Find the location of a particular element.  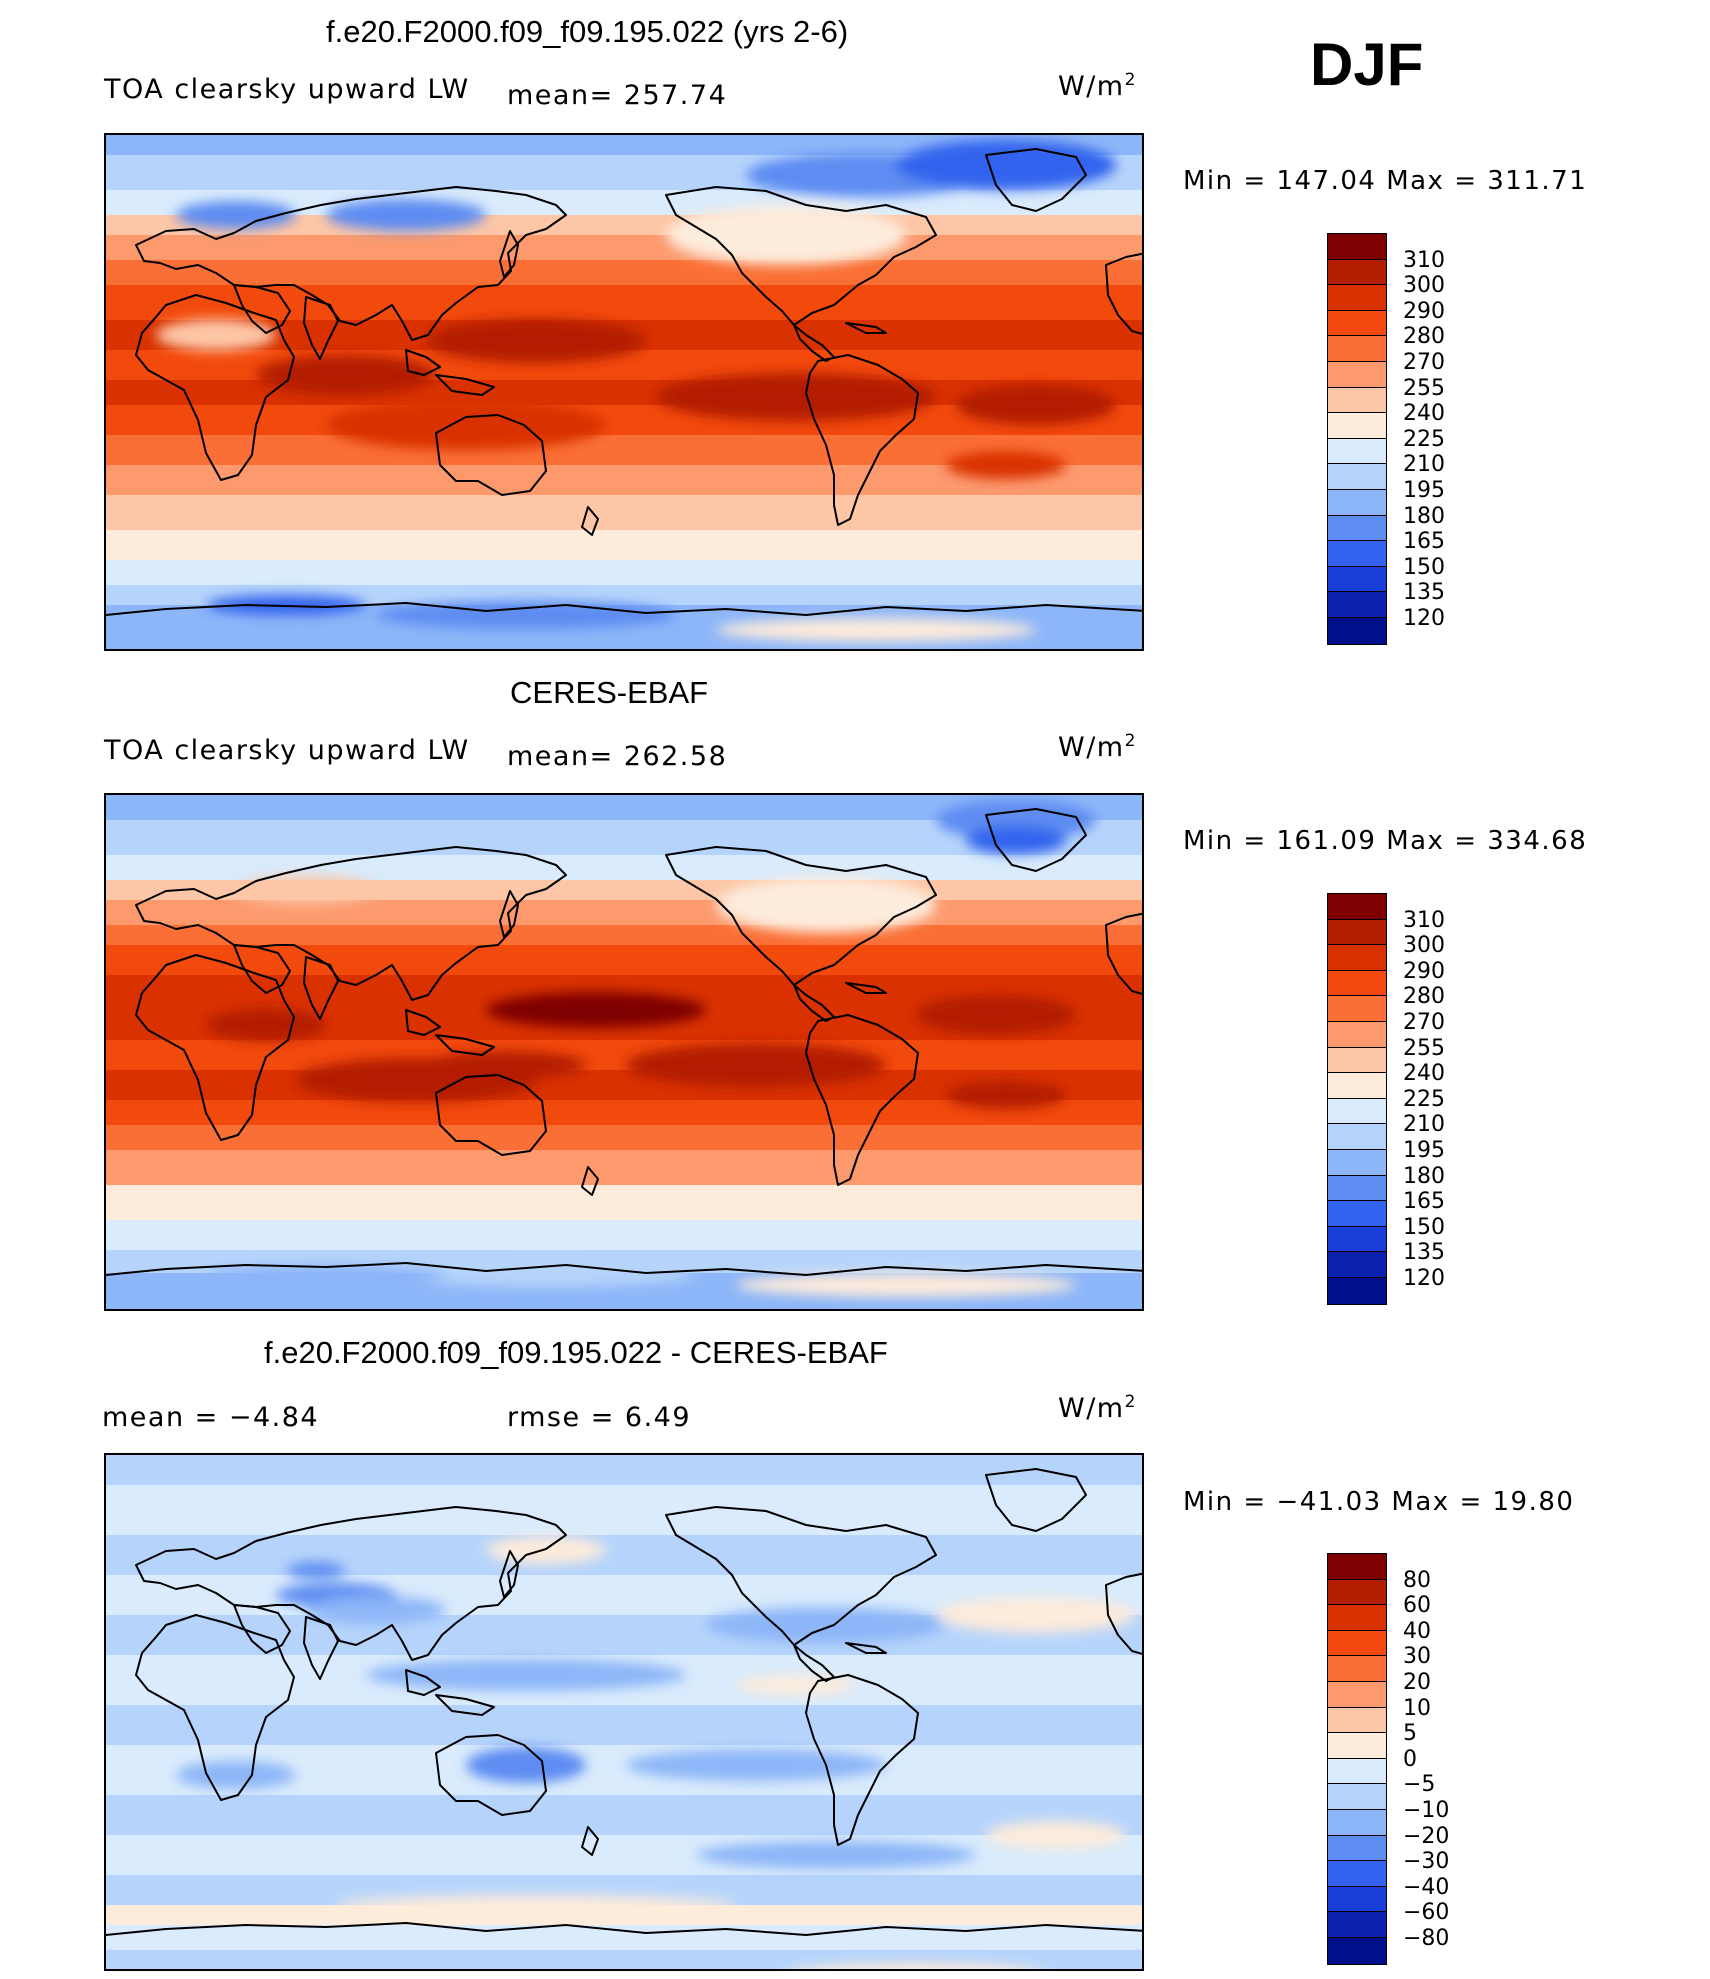

colorbar-label: 310 is located at coordinates (1424, 920).